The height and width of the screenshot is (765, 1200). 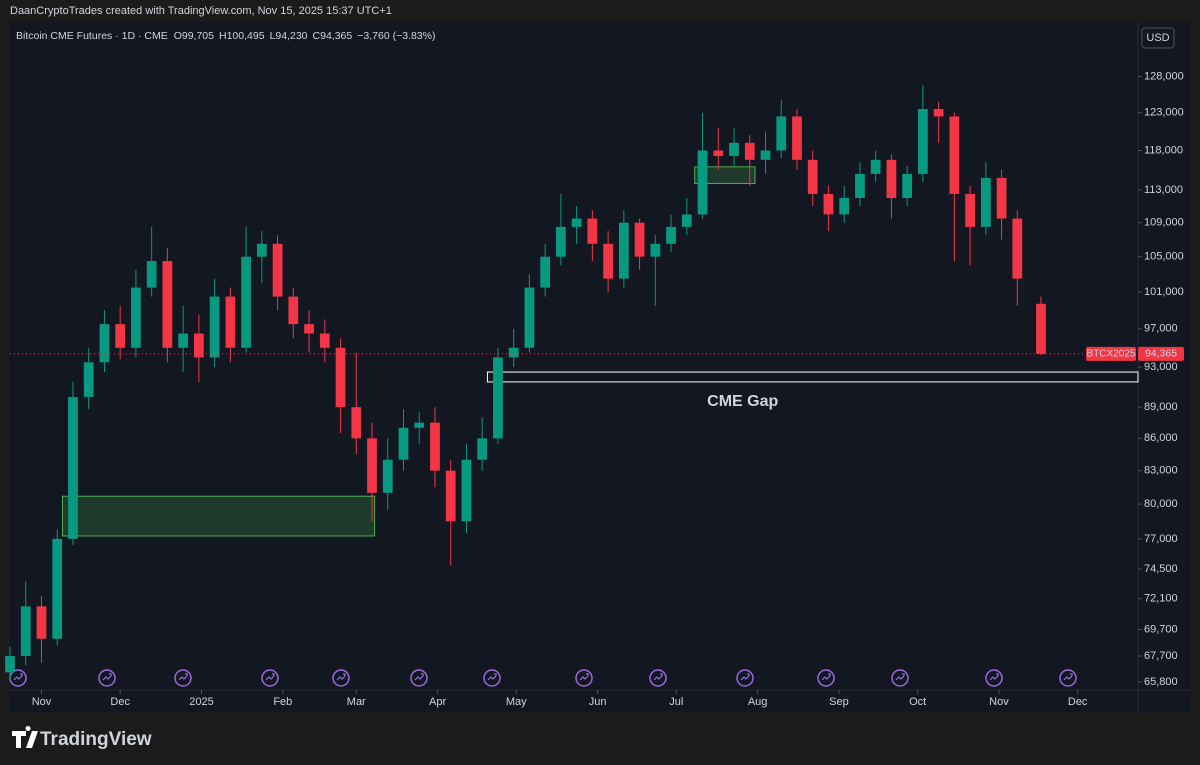 What do you see at coordinates (1163, 150) in the screenshot?
I see `y-tick-label: 118,000` at bounding box center [1163, 150].